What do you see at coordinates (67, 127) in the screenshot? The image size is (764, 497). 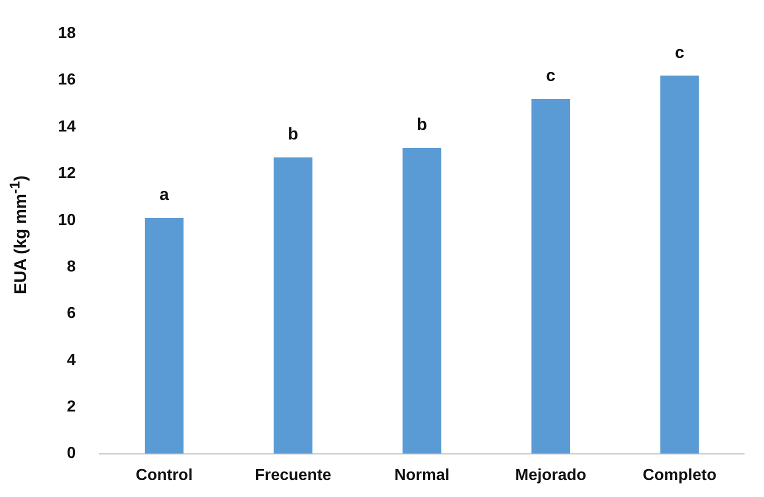 I see `y-tick-label: 14` at bounding box center [67, 127].